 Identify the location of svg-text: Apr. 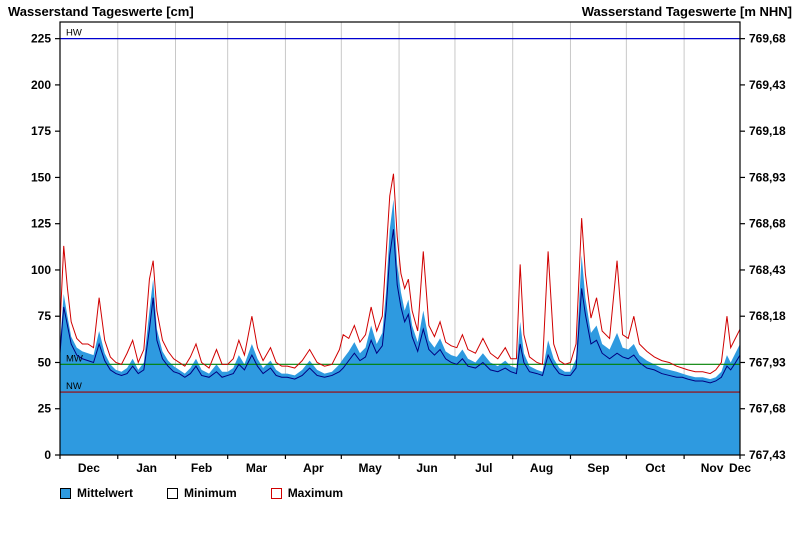
(313, 468).